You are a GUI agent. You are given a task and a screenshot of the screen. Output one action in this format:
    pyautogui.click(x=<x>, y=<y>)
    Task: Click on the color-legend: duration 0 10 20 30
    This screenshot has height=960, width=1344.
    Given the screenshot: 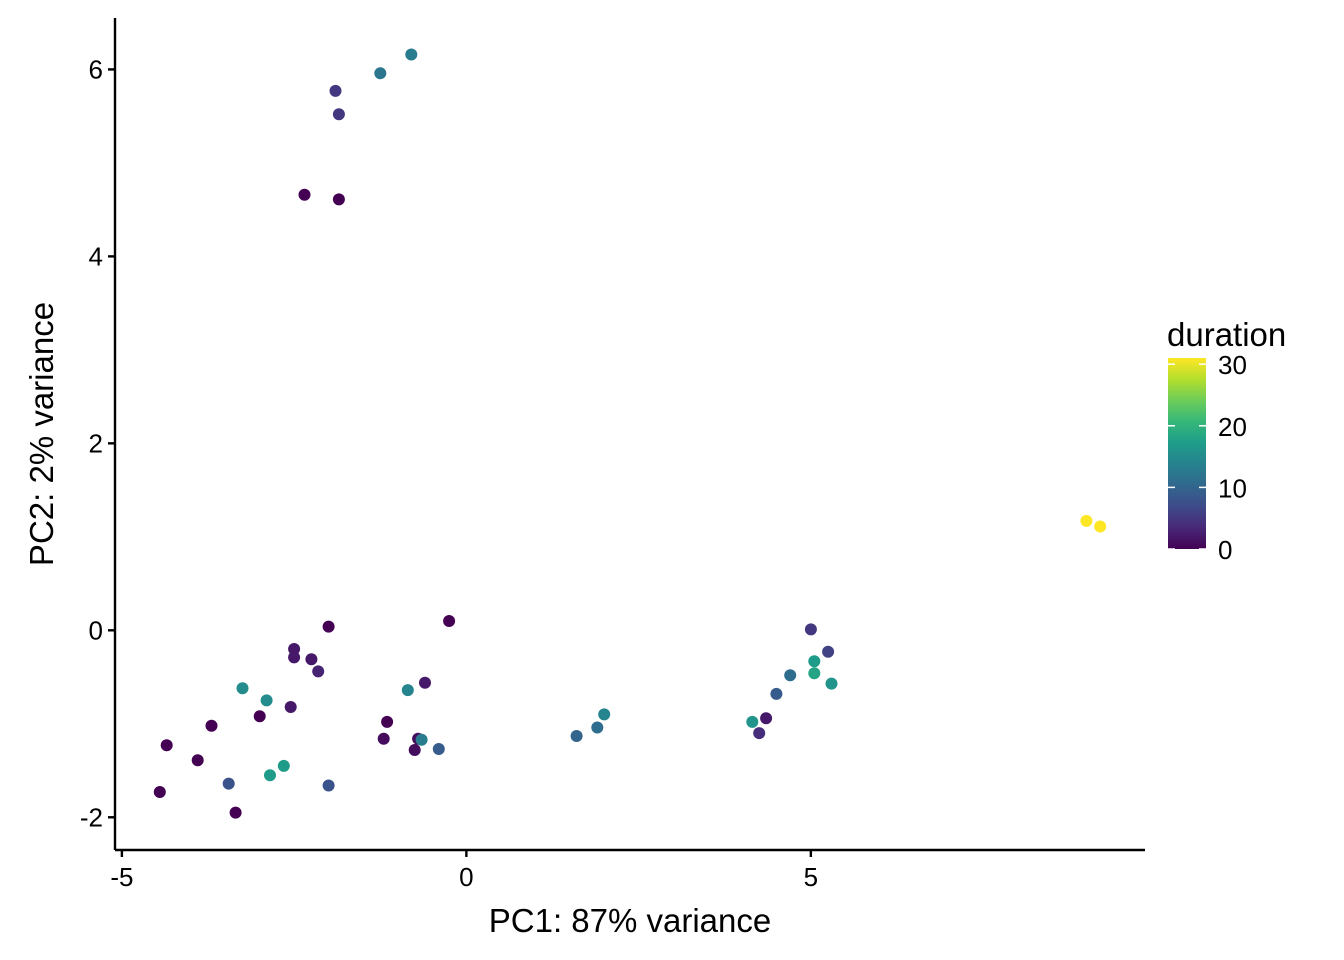 What is the action you would take?
    pyautogui.click(x=1226, y=440)
    